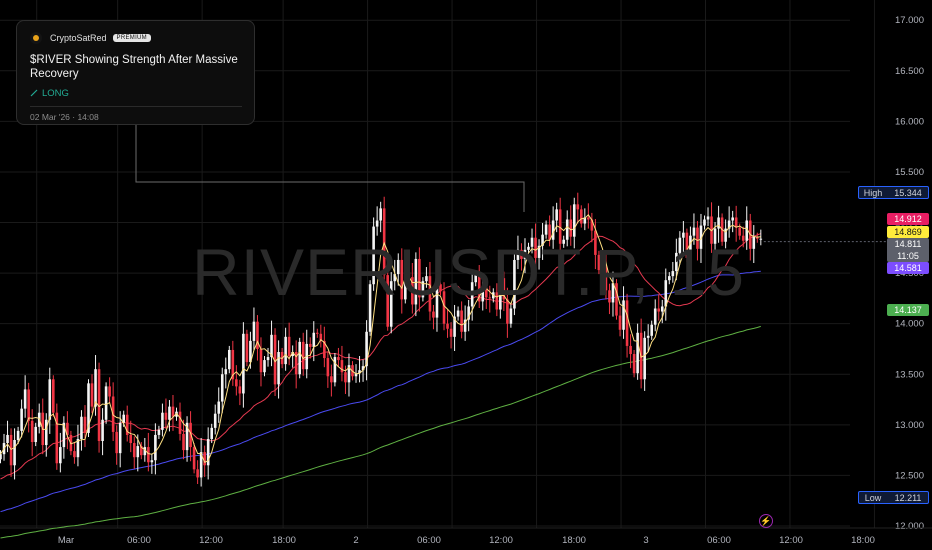 The height and width of the screenshot is (550, 932). What do you see at coordinates (36, 38) in the screenshot?
I see `author-avatar` at bounding box center [36, 38].